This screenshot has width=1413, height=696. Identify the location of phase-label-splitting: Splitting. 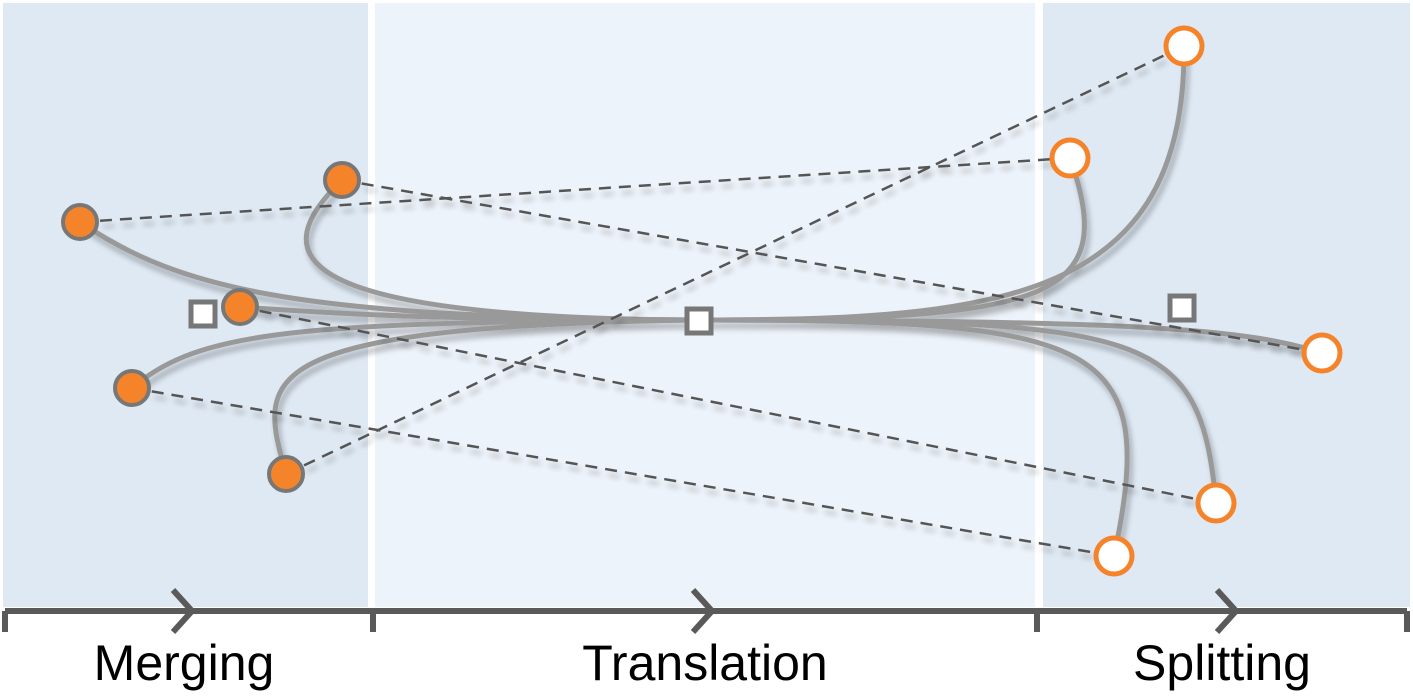
(1222, 663).